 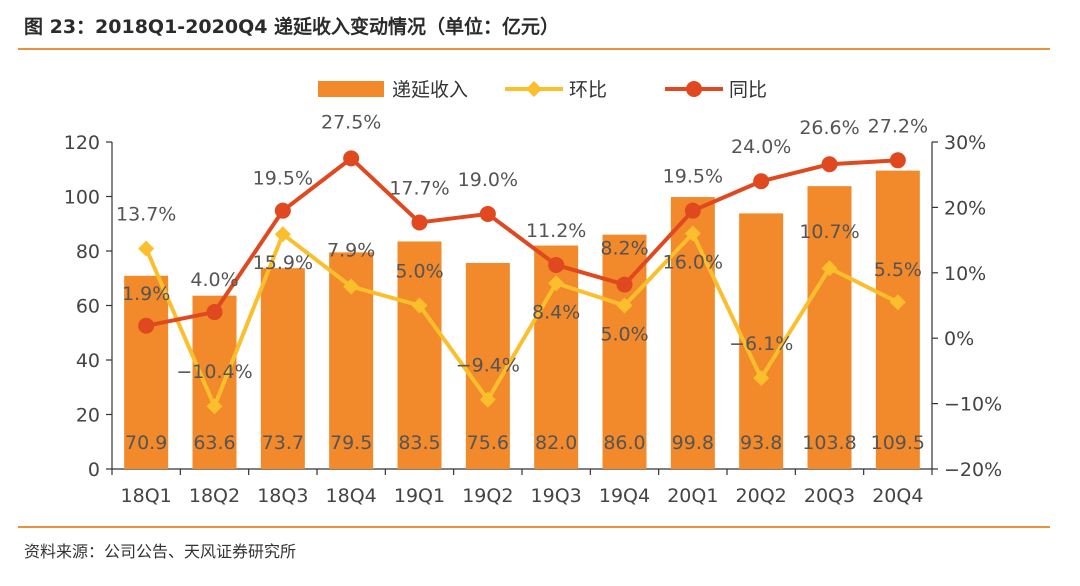 I want to click on left-tick-label: 40, so click(x=88, y=361).